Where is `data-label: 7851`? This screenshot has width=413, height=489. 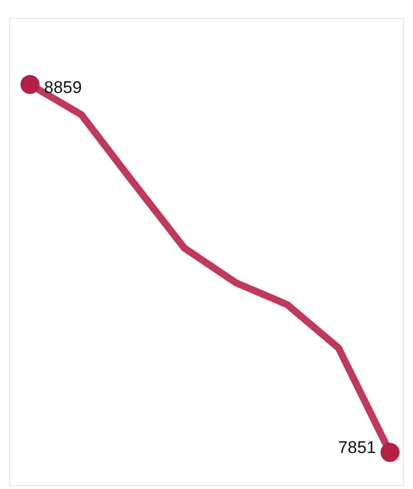
data-label: 7851 is located at coordinates (357, 448).